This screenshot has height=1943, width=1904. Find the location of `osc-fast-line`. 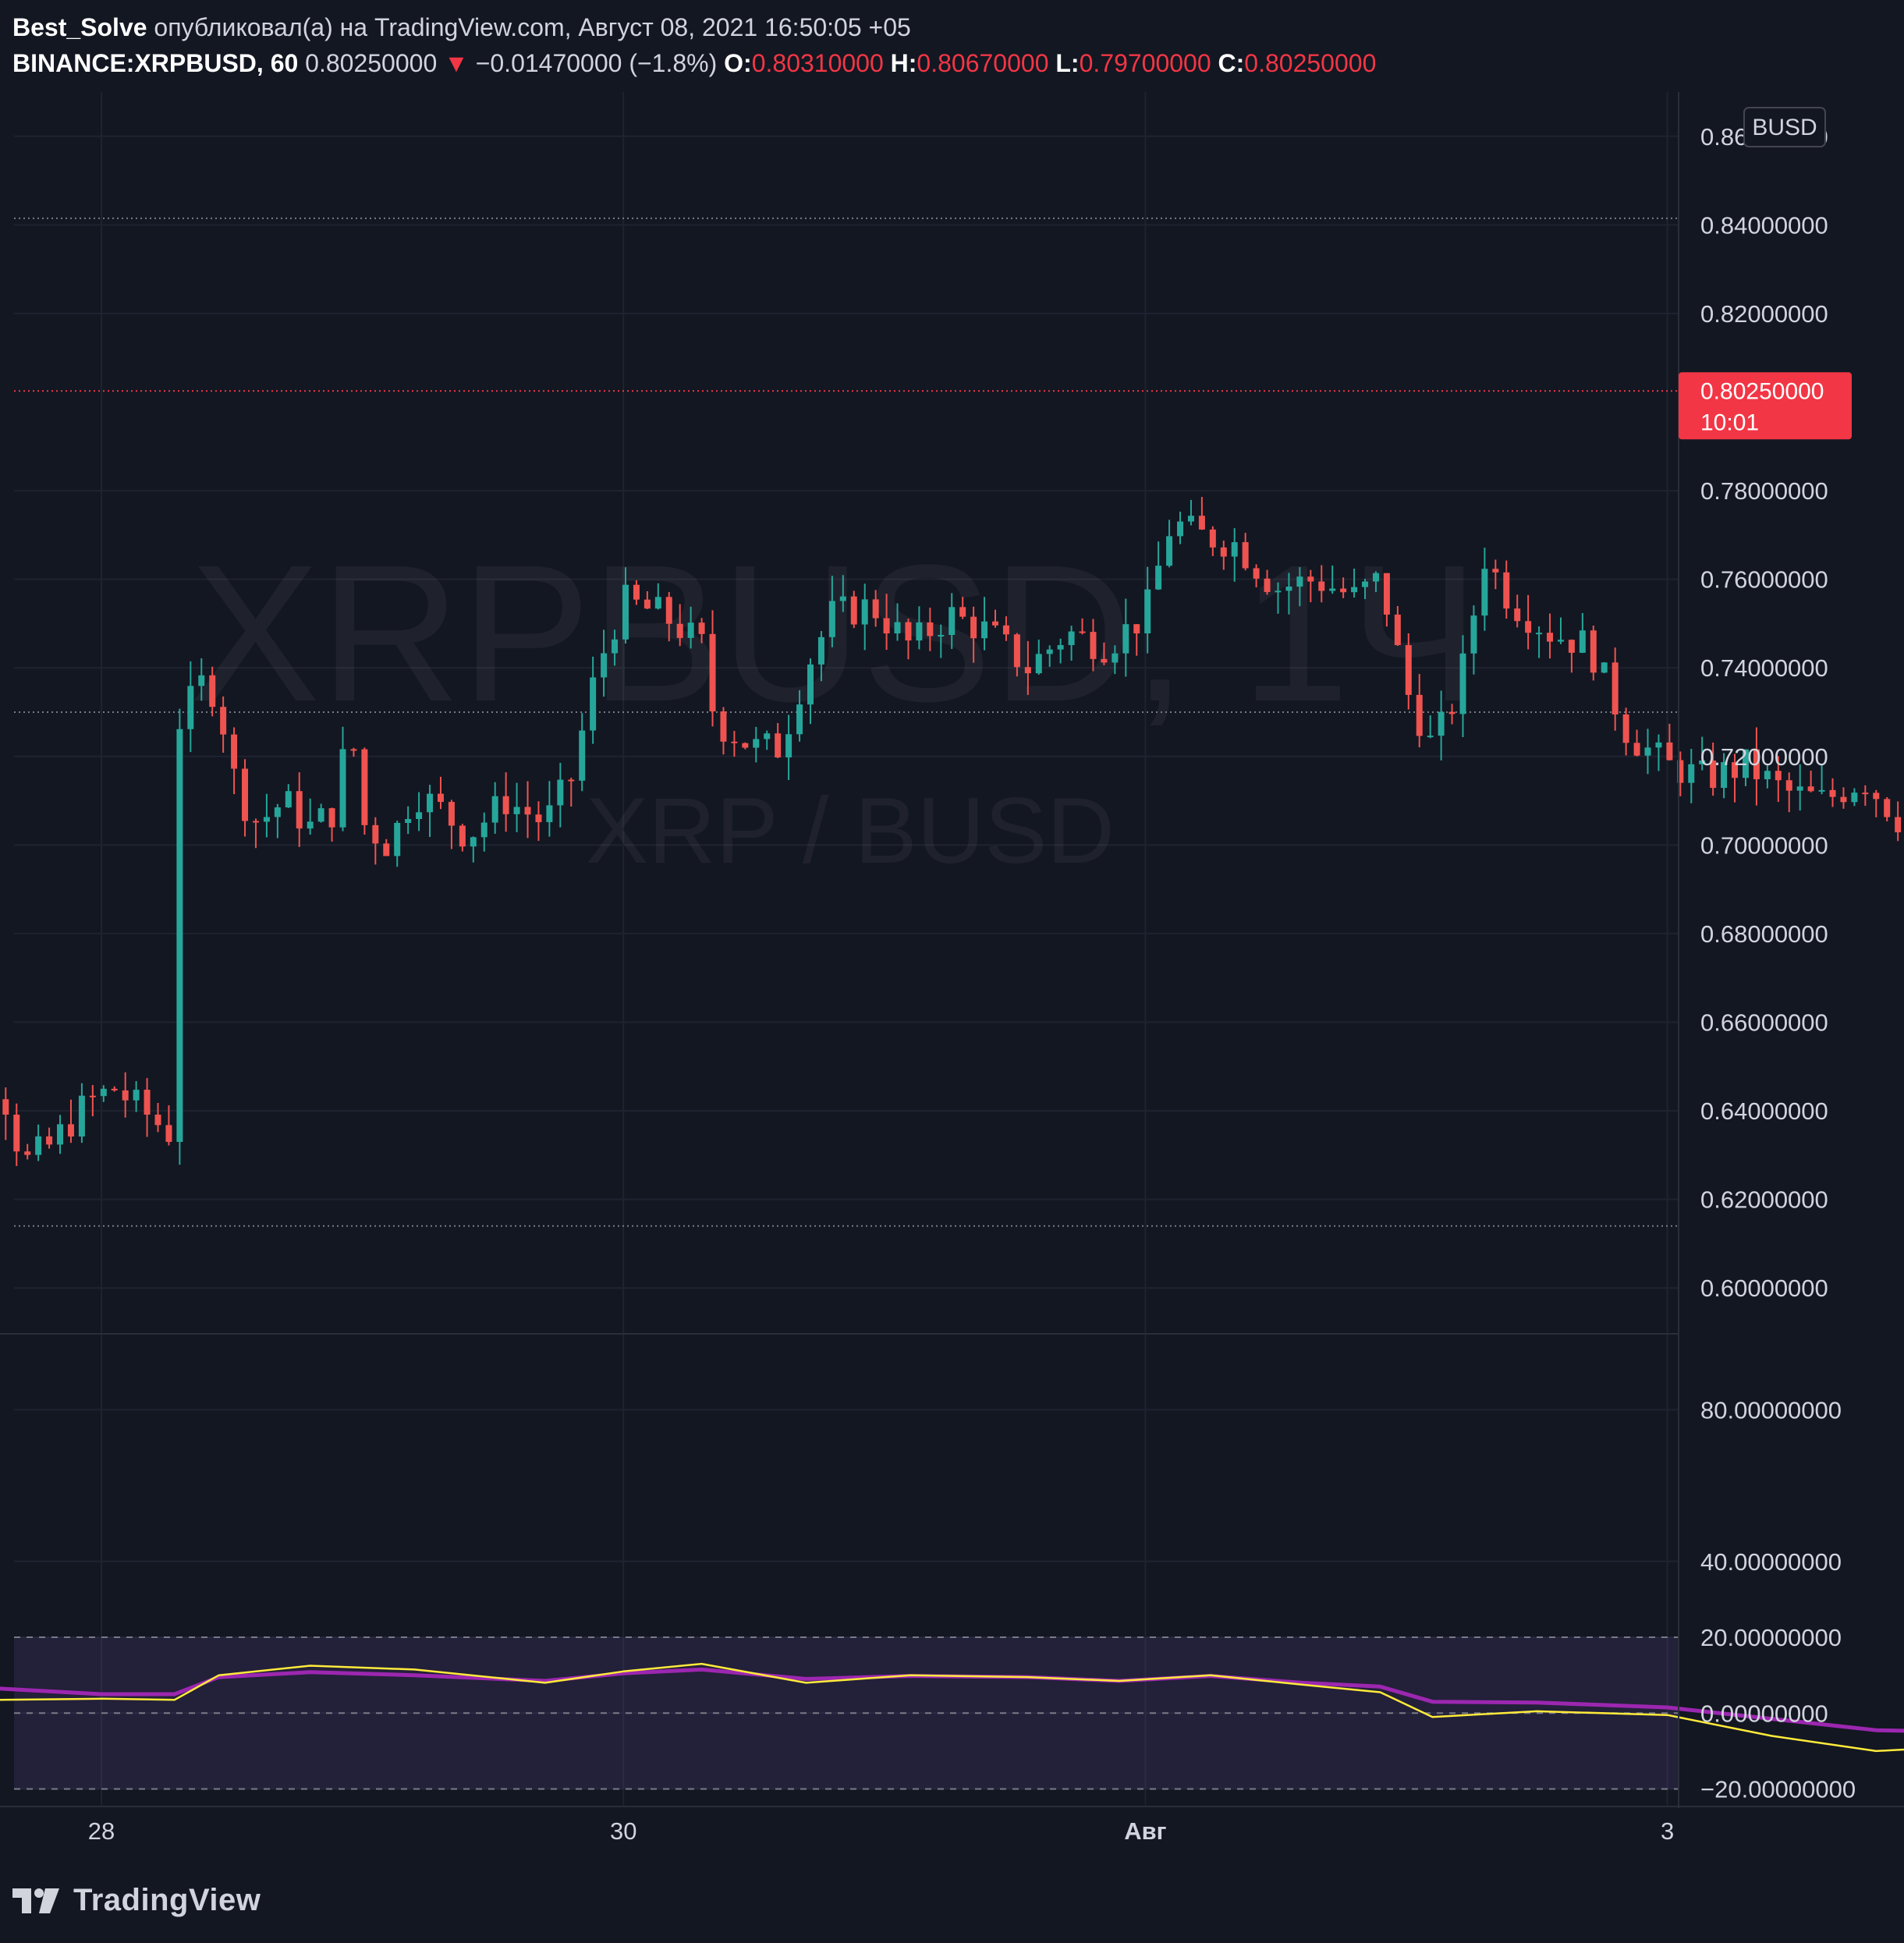

osc-fast-line is located at coordinates (952, 1707).